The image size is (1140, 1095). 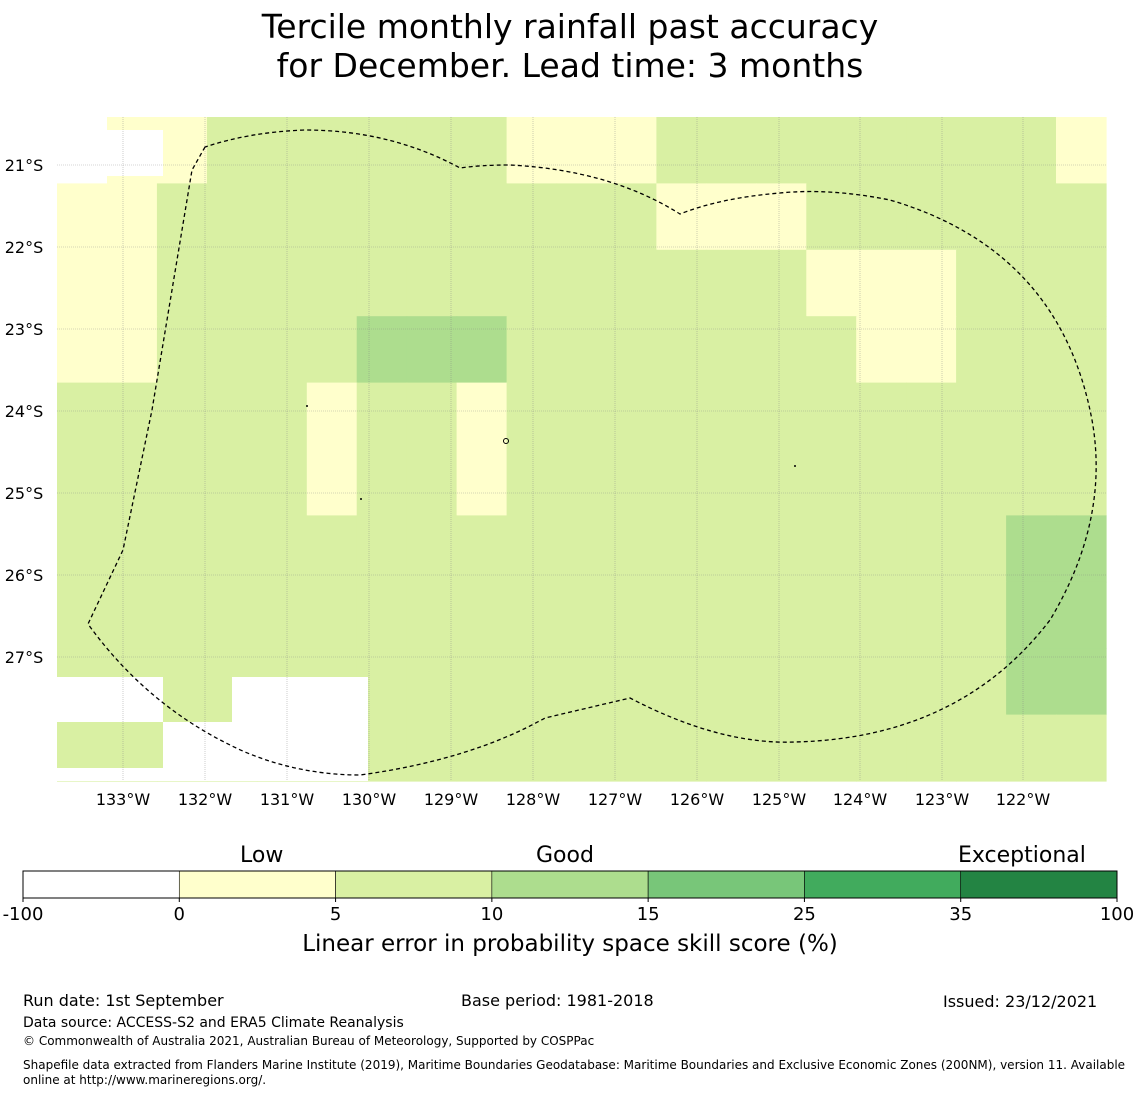 What do you see at coordinates (369, 799) in the screenshot?
I see `longitude-label: 130°W` at bounding box center [369, 799].